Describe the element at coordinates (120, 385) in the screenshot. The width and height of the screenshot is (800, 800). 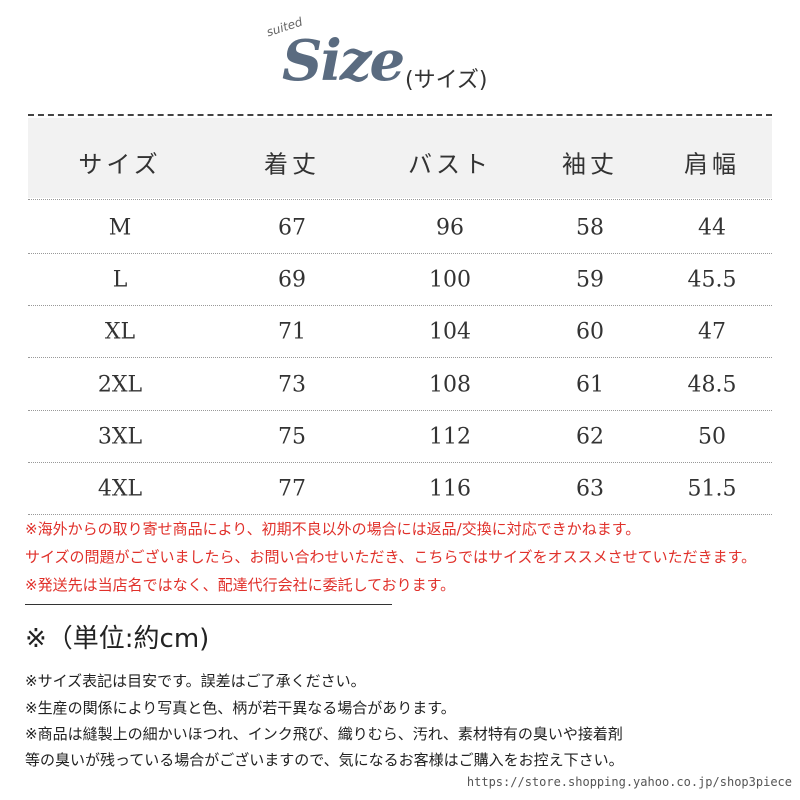
I see `table-cell: 2XL` at that location.